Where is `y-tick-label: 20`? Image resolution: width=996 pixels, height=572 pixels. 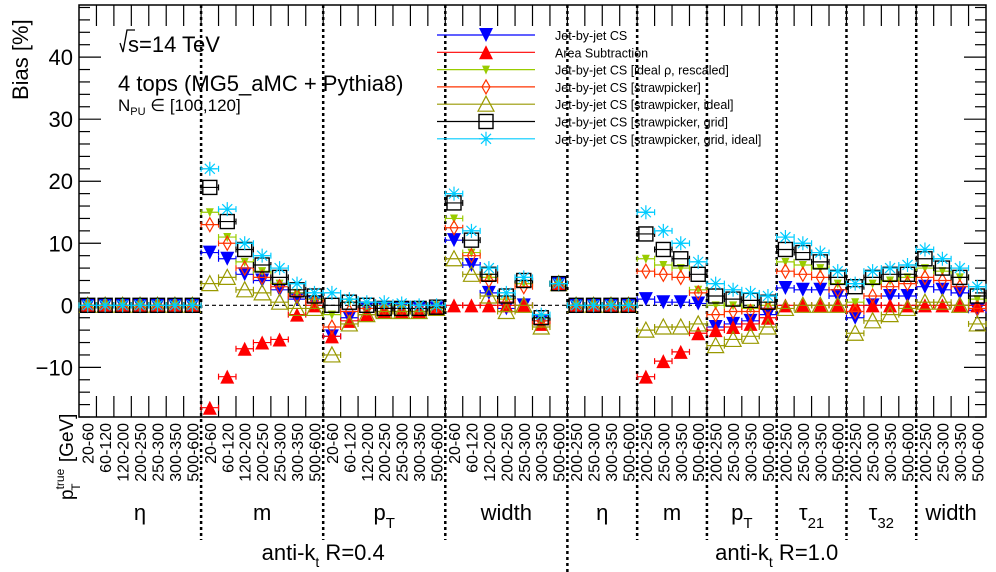
y-tick-label: 20 is located at coordinates (61, 181).